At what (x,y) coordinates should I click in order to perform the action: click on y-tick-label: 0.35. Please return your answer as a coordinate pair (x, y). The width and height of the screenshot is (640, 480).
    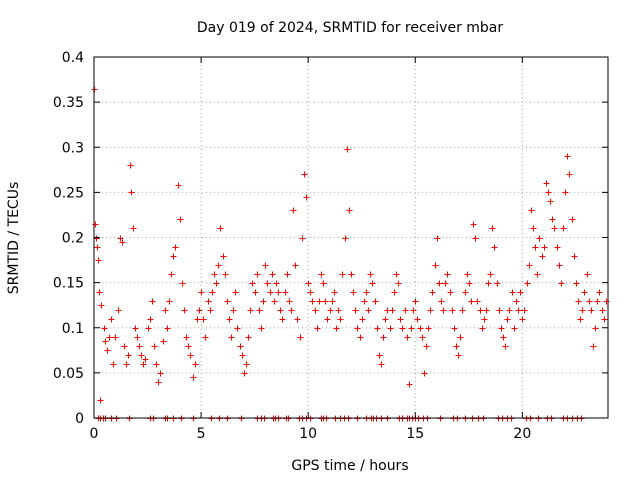
    Looking at the image, I should click on (68, 103).